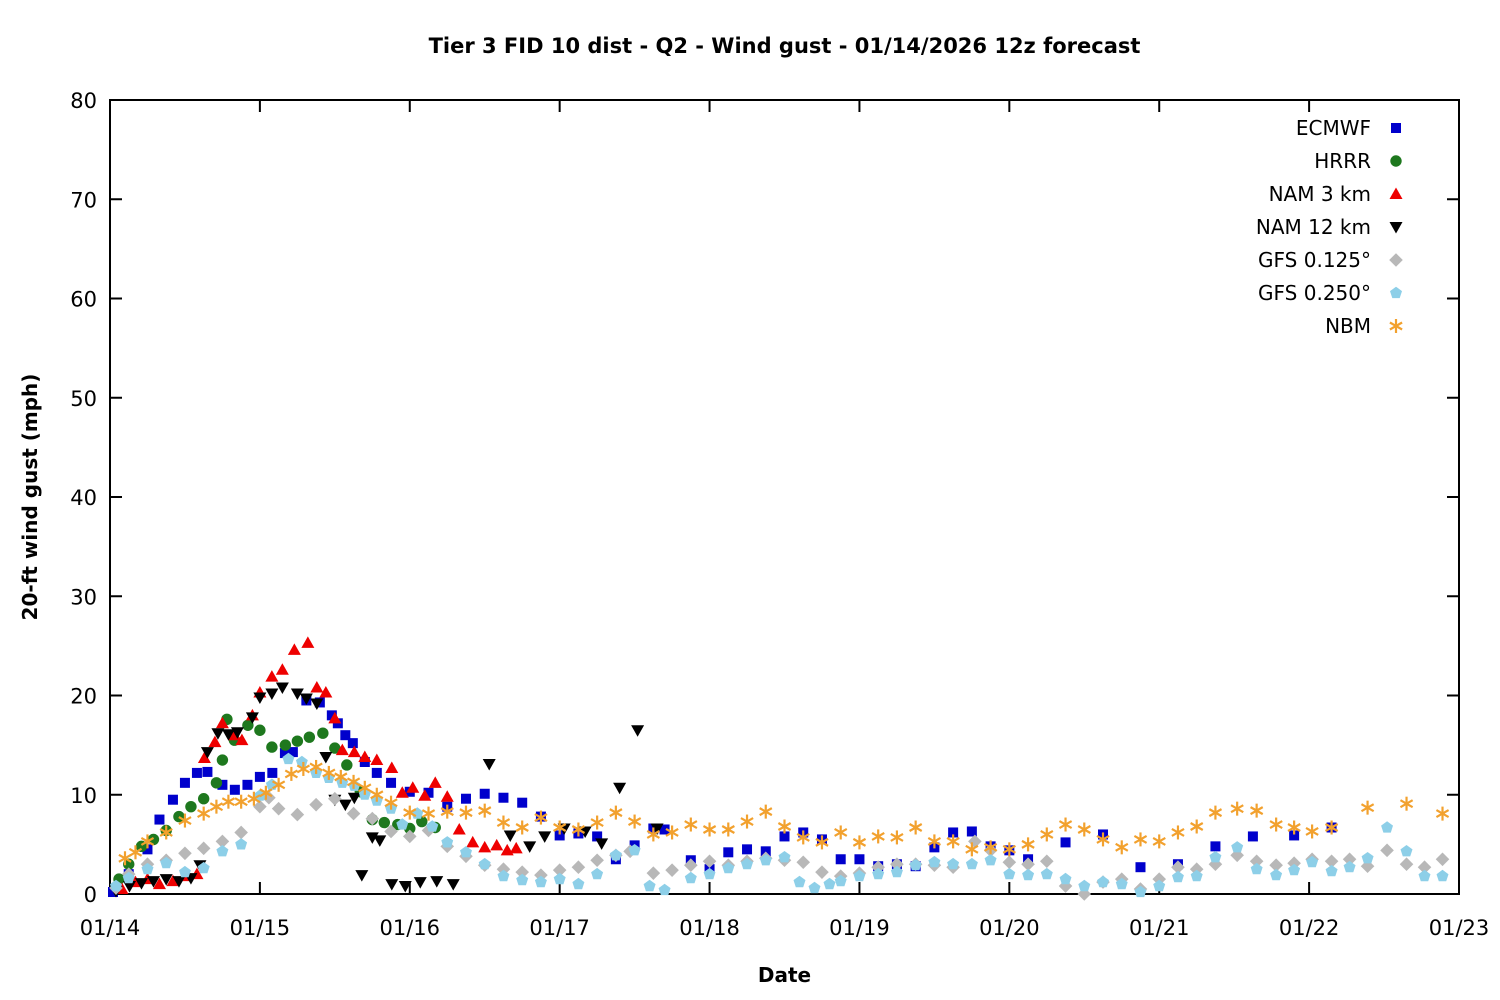 This screenshot has width=1500, height=1000. Describe the element at coordinates (859, 928) in the screenshot. I see `x-tick-label: 01/19` at that location.